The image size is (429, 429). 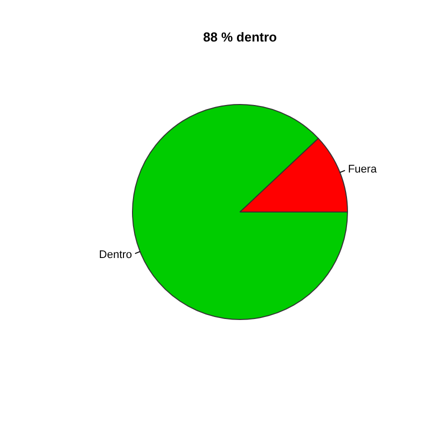 I want to click on slice-label: Dentro, so click(x=115, y=254).